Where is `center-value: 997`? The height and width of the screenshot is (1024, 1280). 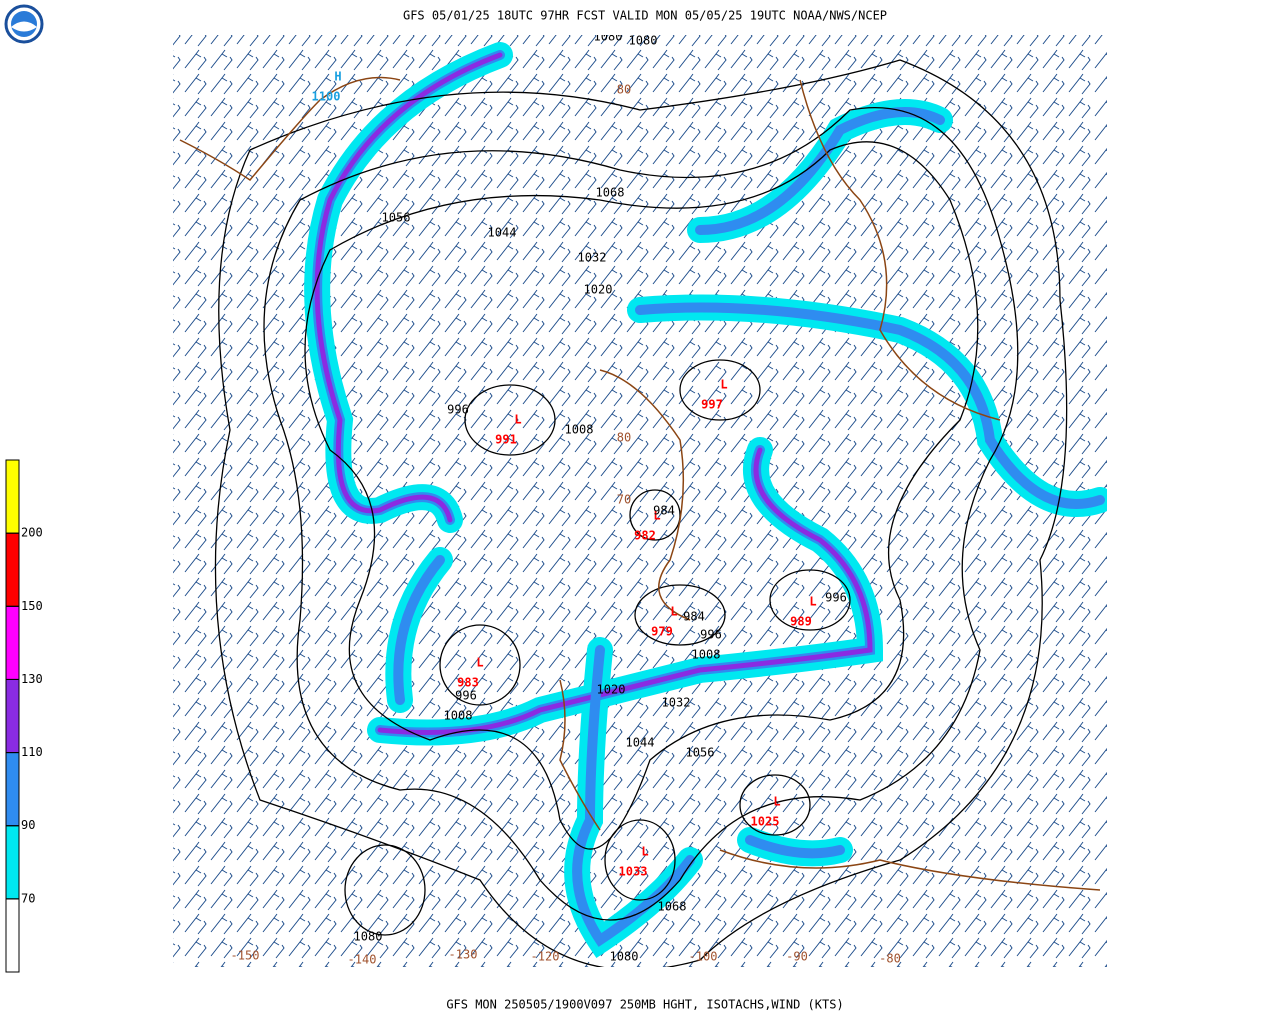 center-value: 997 is located at coordinates (712, 405).